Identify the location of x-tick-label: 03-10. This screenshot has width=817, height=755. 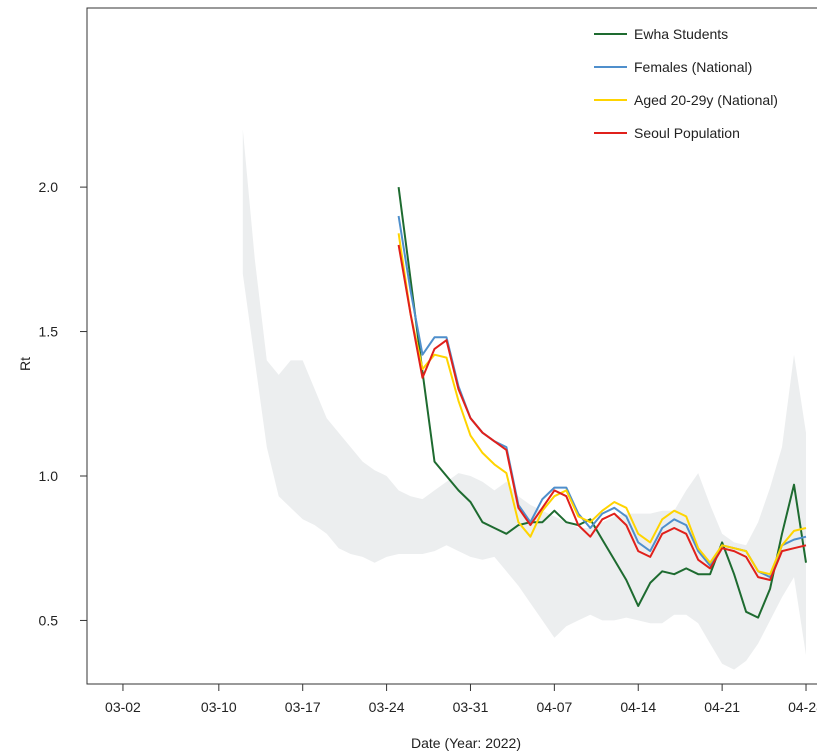
(219, 707).